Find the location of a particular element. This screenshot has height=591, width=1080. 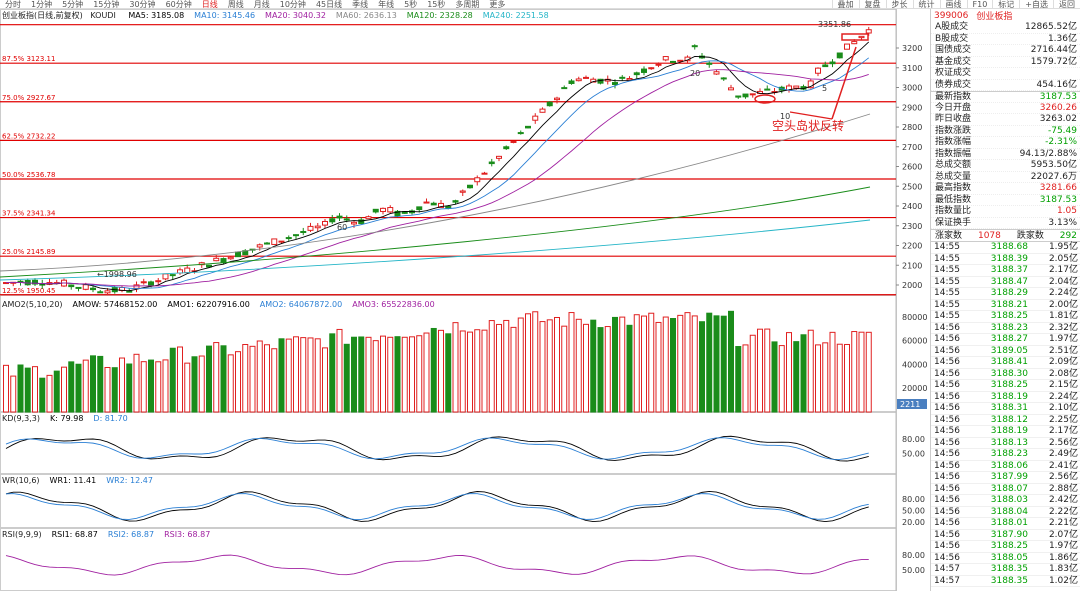

period-tab: 分时 is located at coordinates (13, 4).